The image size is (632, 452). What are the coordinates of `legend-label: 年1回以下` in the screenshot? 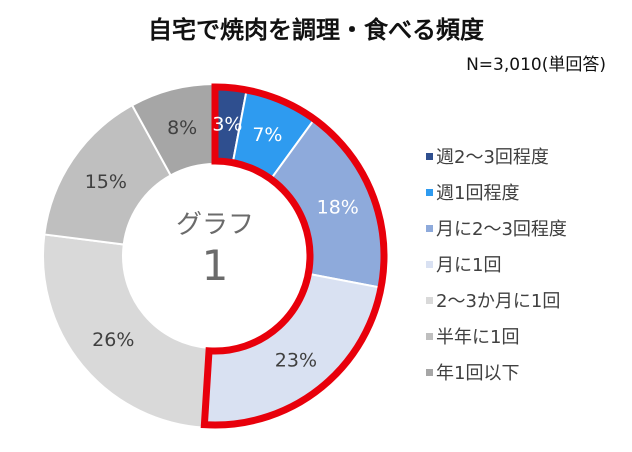 It's located at (478, 373).